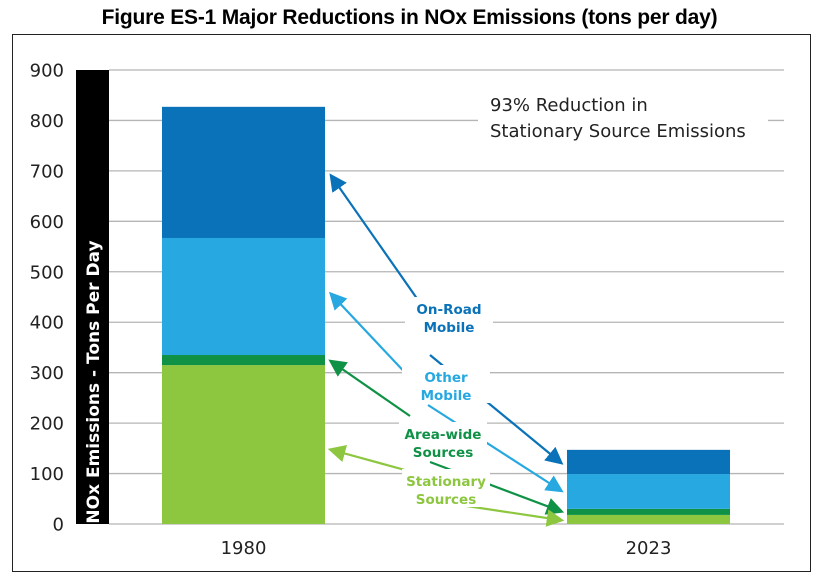 The width and height of the screenshot is (819, 582). I want to click on y-tick-label: 900, so click(47, 71).